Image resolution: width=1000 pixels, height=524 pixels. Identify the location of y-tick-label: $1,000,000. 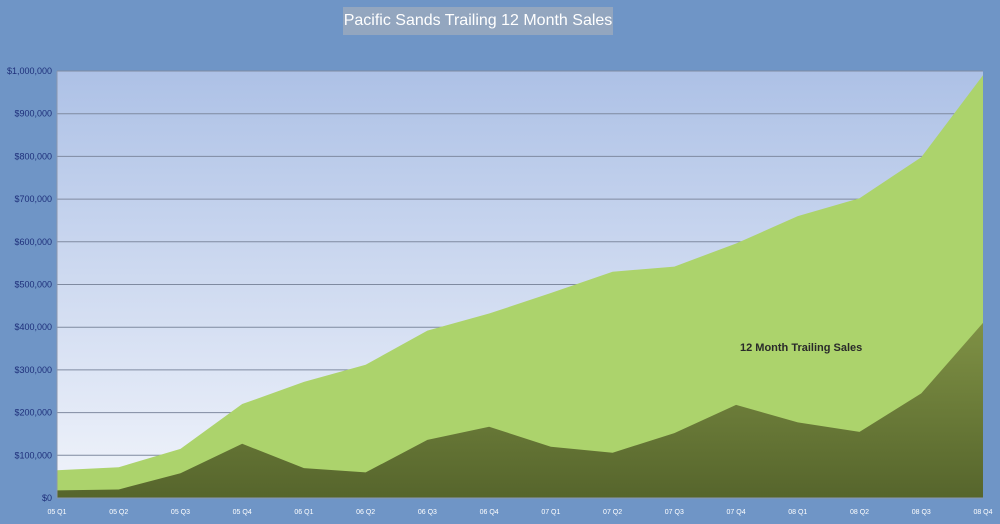
(29, 71).